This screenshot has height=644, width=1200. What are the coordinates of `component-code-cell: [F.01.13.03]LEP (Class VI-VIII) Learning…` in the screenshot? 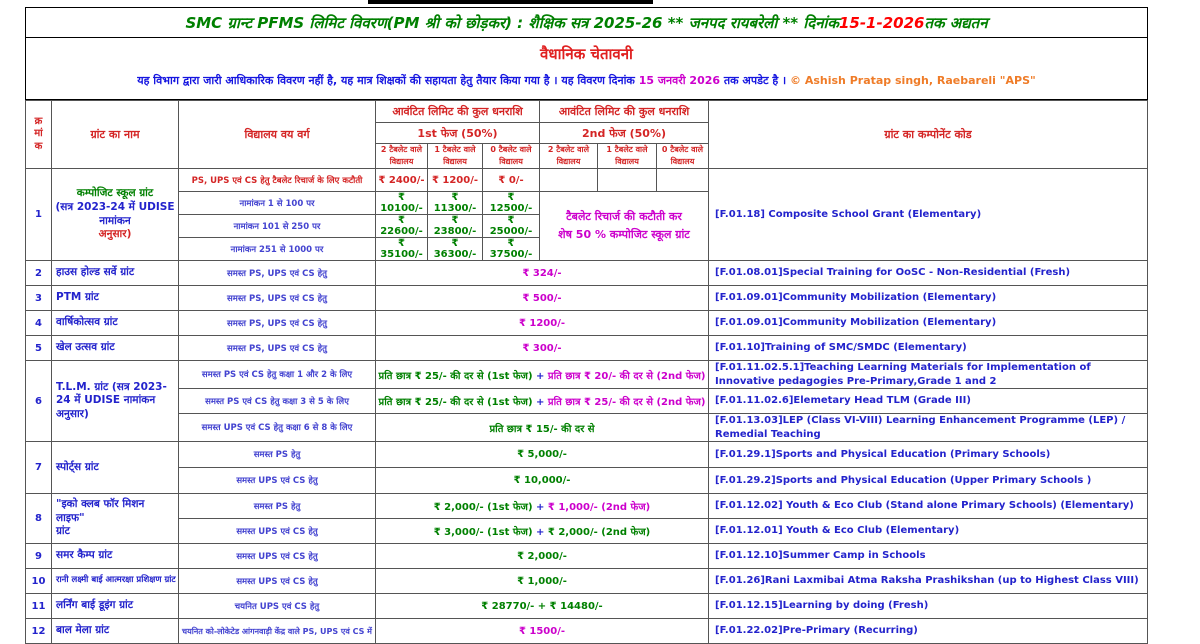 It's located at (928, 427).